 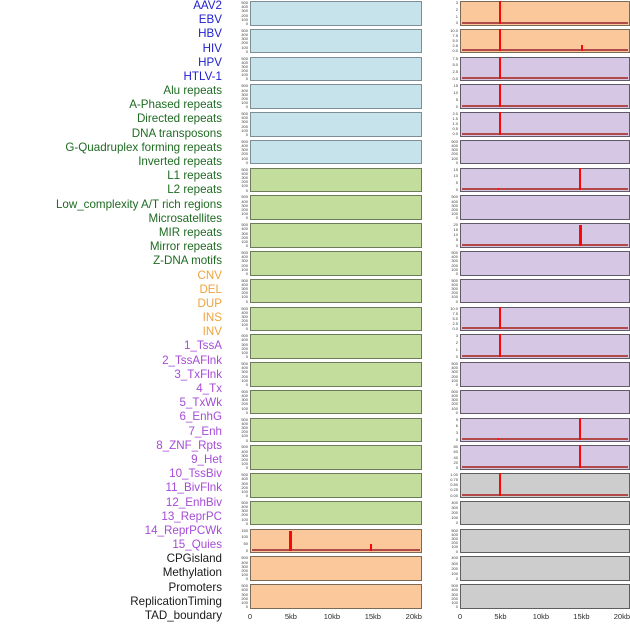 I want to click on row-label-microsatellites: Microsatellites, so click(x=185, y=218).